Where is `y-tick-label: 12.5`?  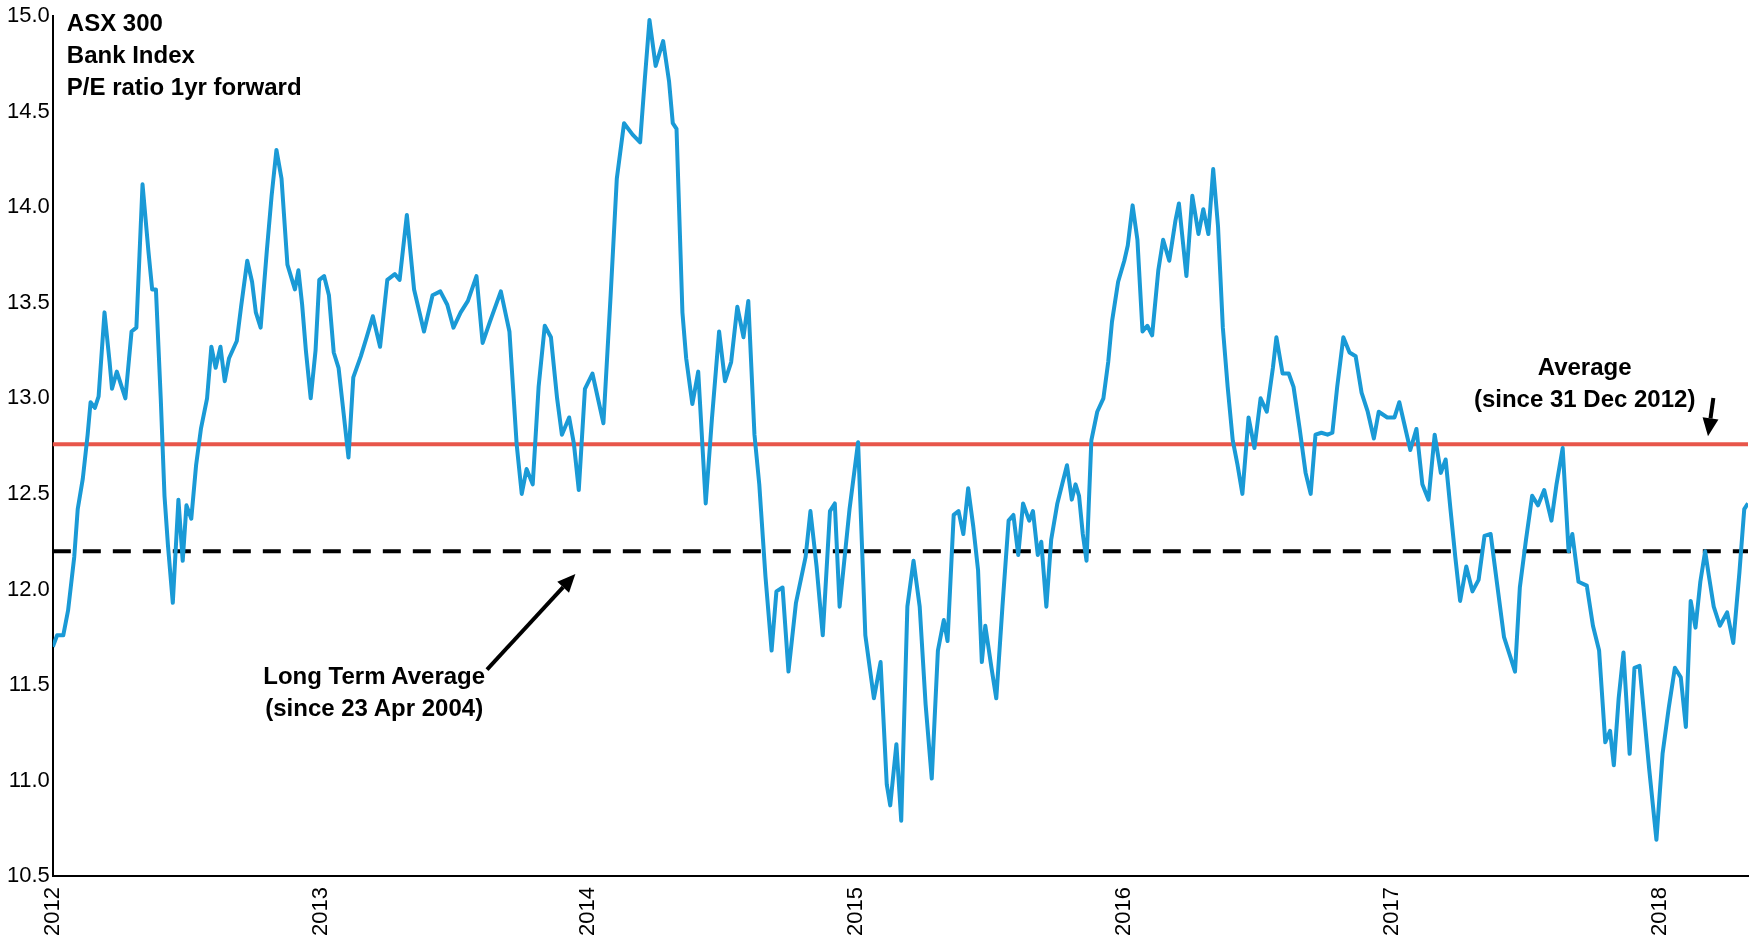 y-tick-label: 12.5 is located at coordinates (28, 492).